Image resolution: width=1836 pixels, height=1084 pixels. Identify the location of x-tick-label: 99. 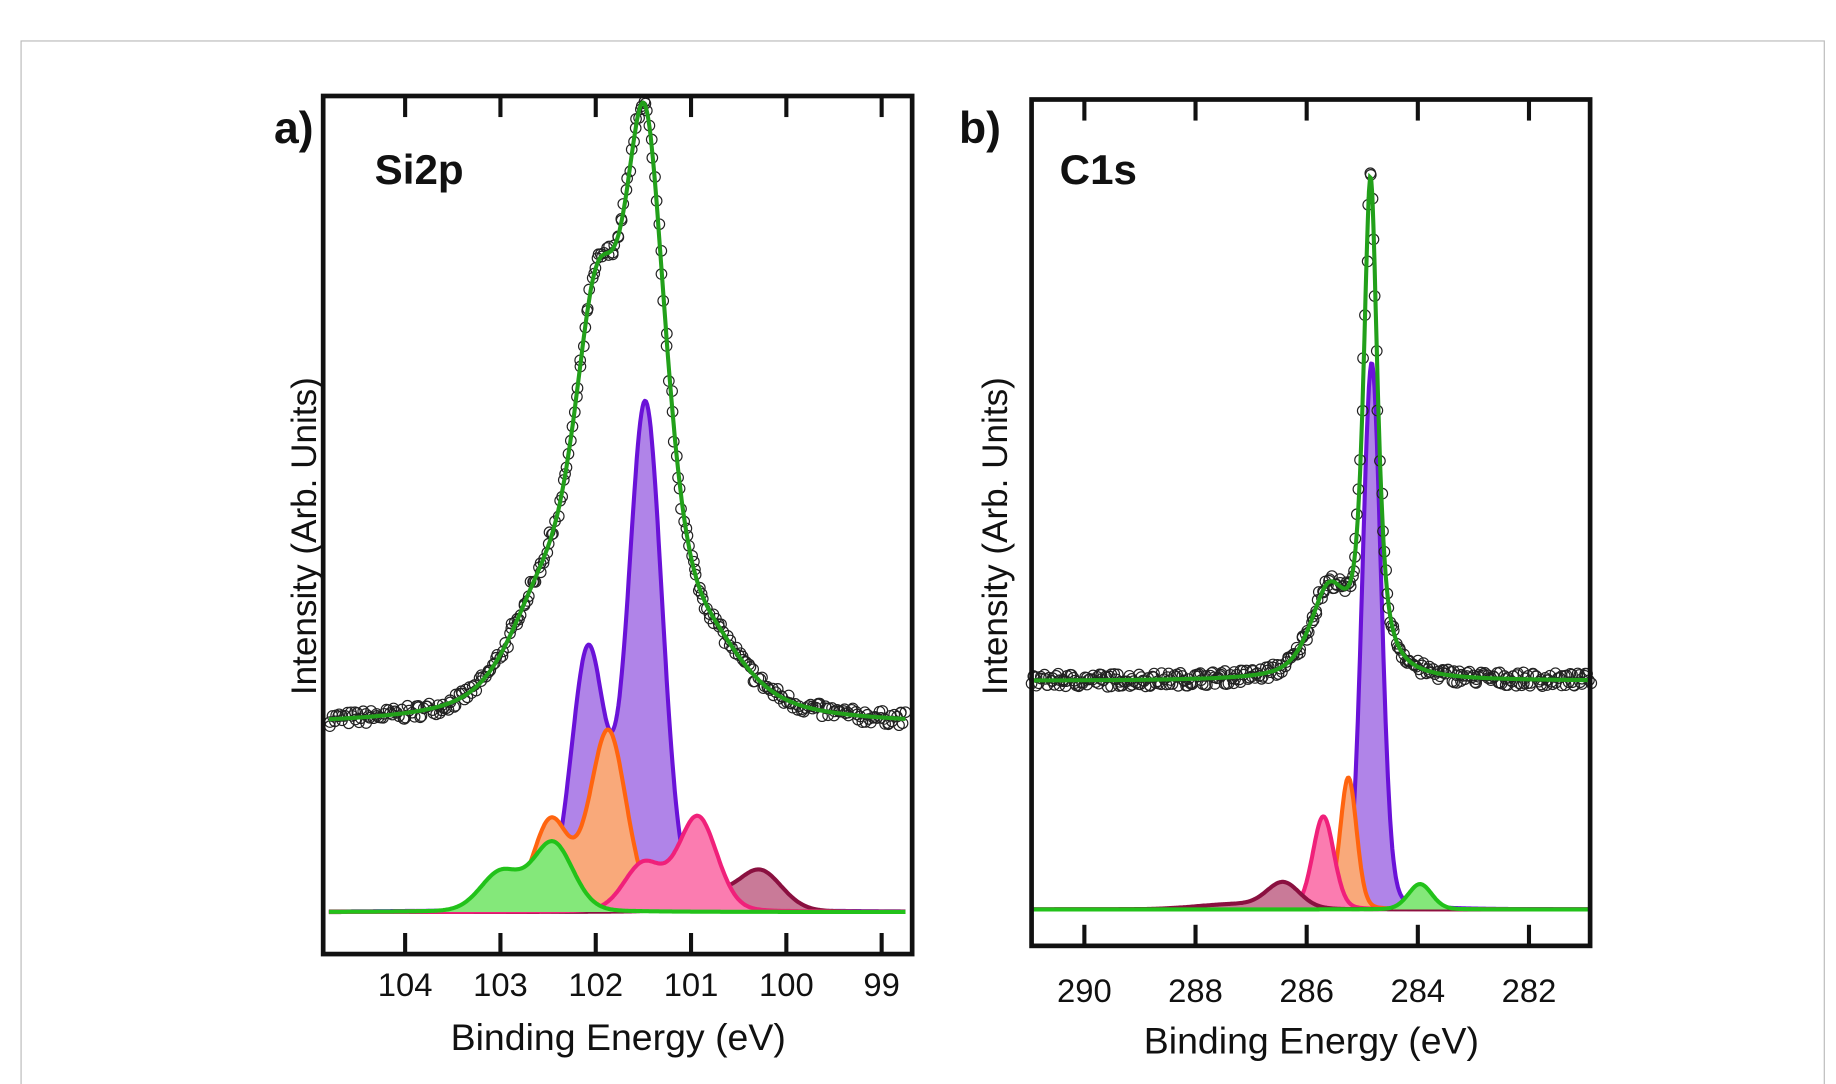
(881, 984).